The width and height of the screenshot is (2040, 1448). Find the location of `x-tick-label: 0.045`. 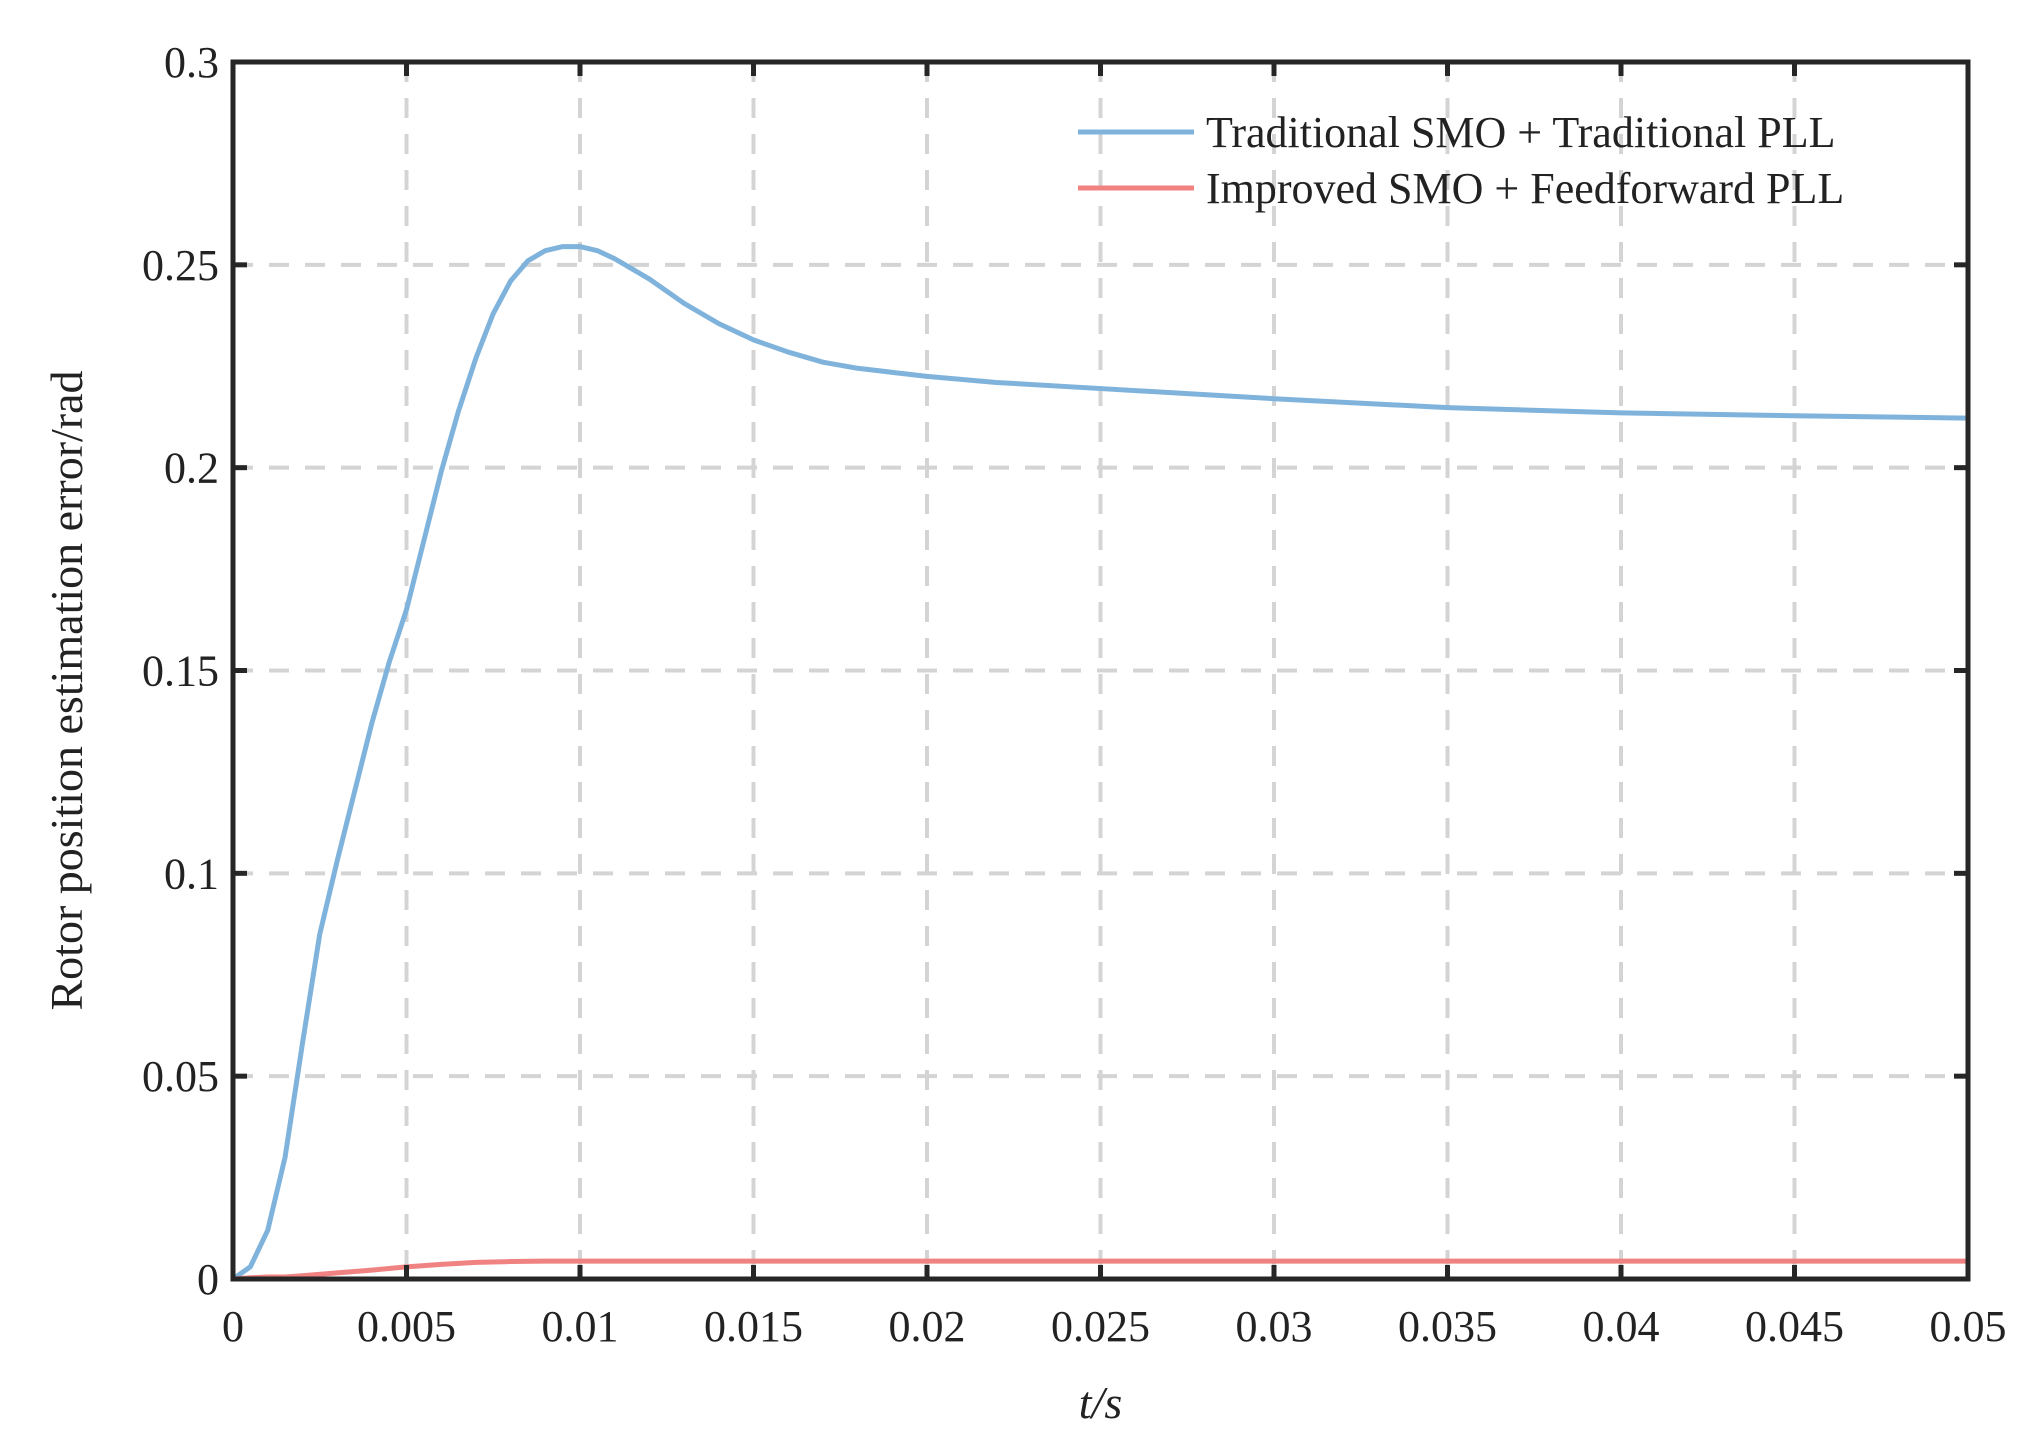

x-tick-label: 0.045 is located at coordinates (1794, 1326).